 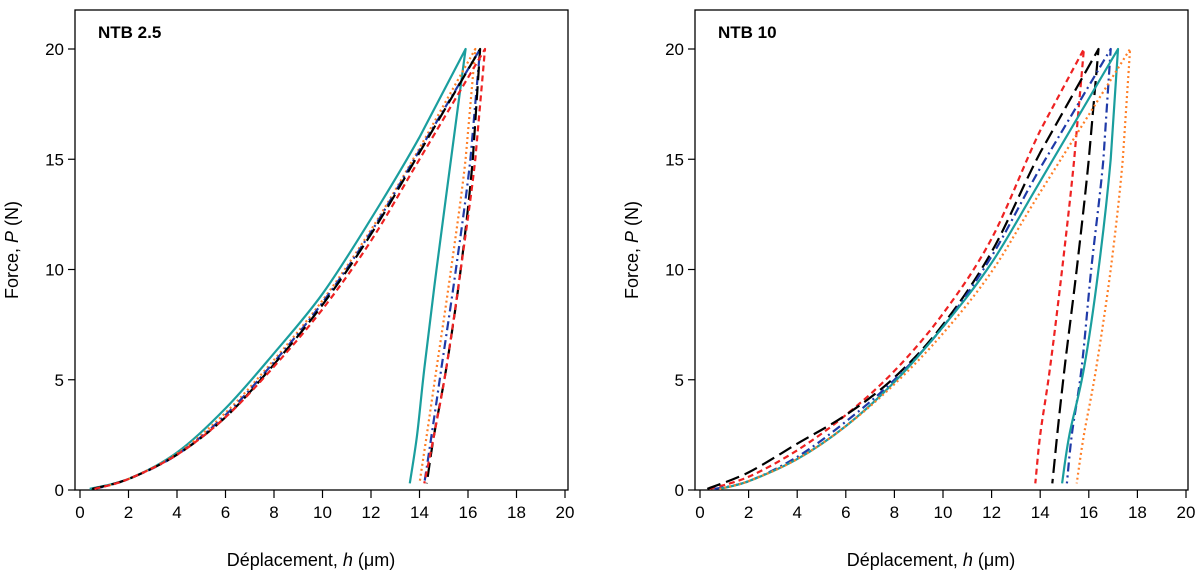 What do you see at coordinates (129, 32) in the screenshot?
I see `panel-title: NTB 2.5` at bounding box center [129, 32].